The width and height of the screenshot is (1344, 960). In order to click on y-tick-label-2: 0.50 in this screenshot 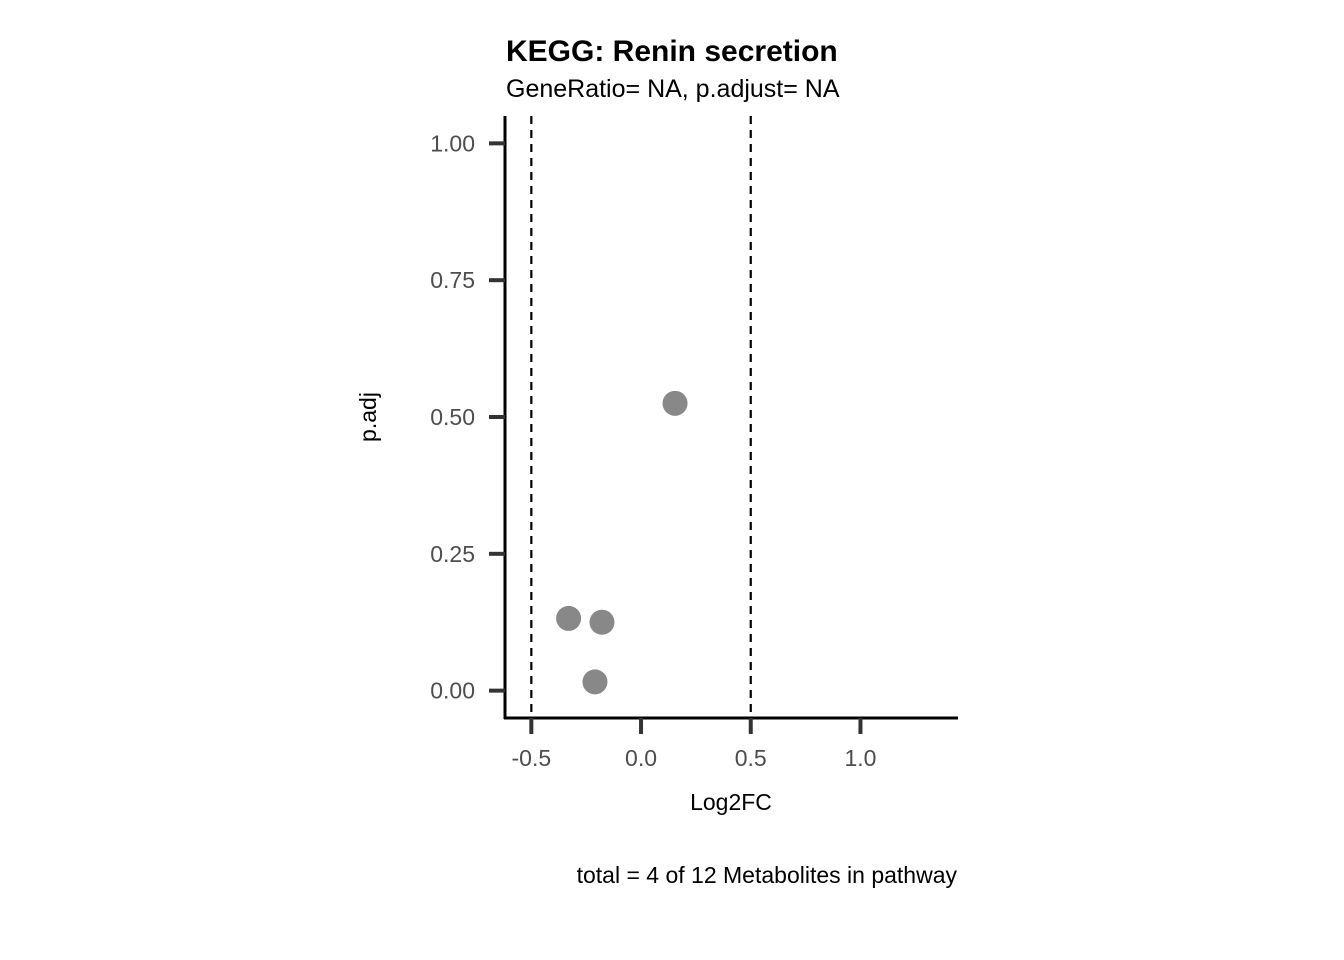, I will do `click(452, 417)`.